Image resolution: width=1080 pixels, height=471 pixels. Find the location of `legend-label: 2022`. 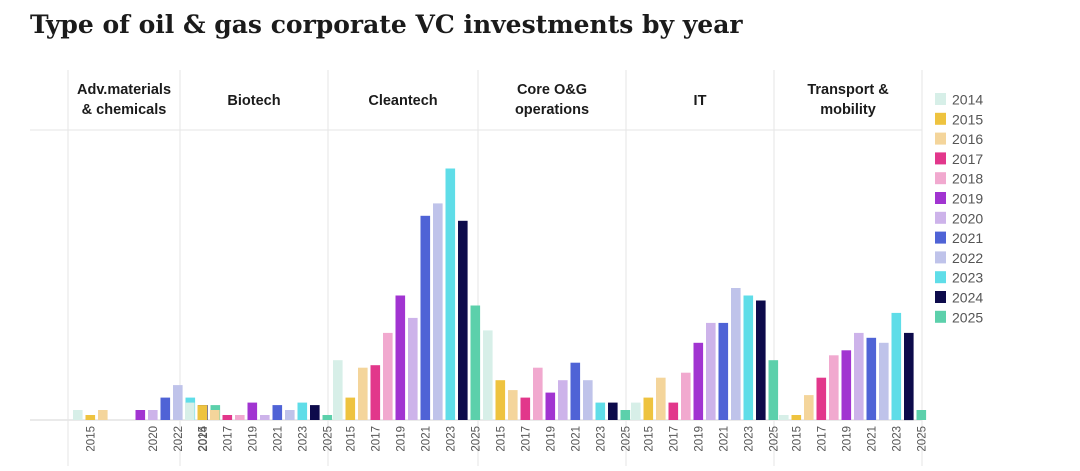

legend-label: 2022 is located at coordinates (967, 258).